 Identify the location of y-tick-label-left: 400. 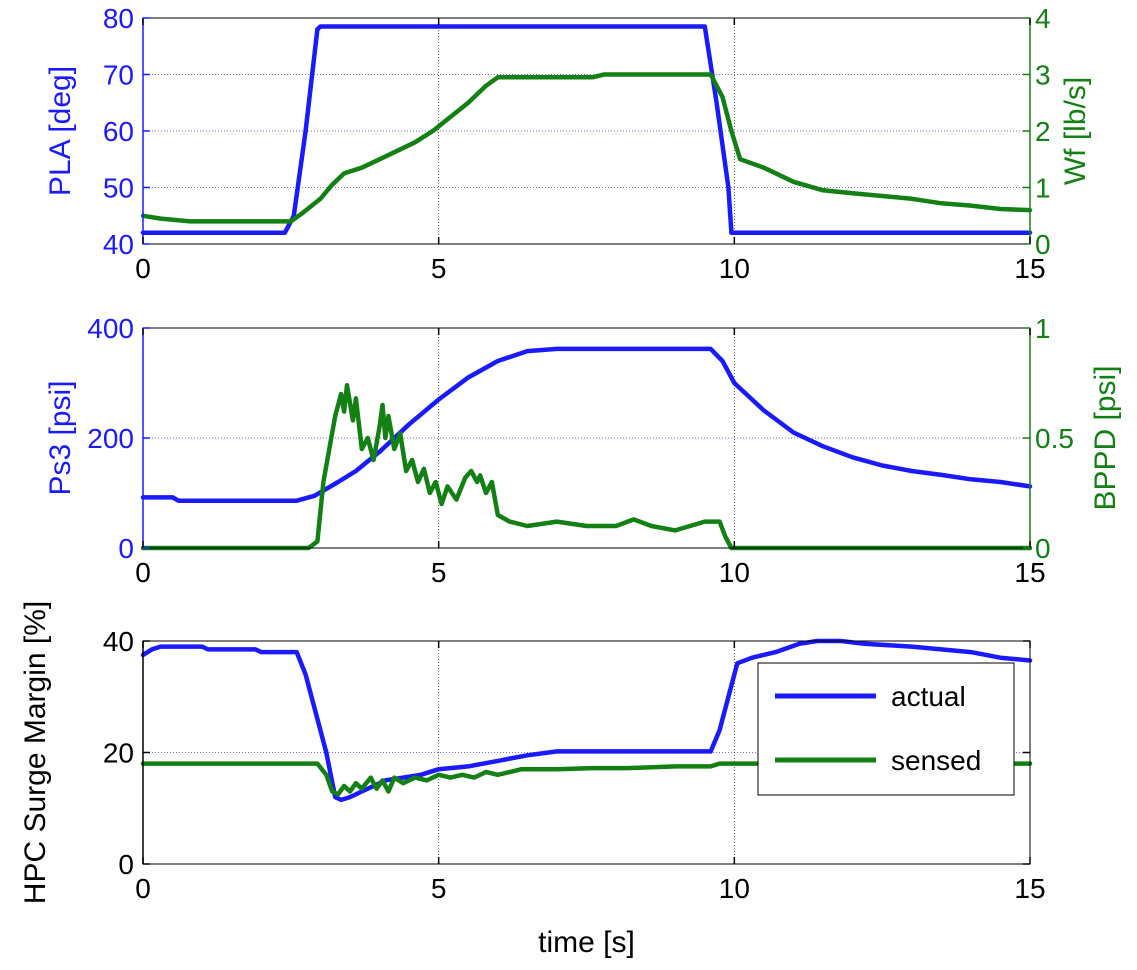
(110, 328).